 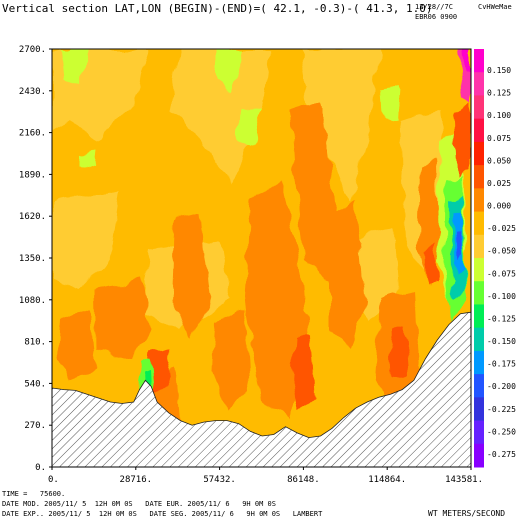 What do you see at coordinates (34, 494) in the screenshot?
I see `time-label: TIME = 75600.` at bounding box center [34, 494].